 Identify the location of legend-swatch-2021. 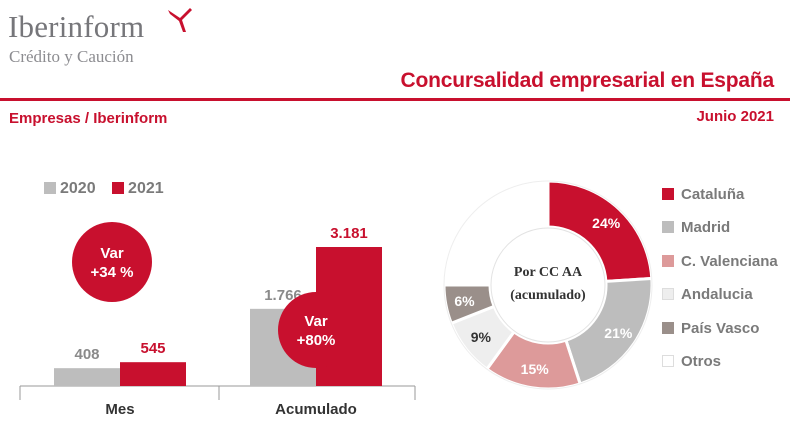
(118, 188).